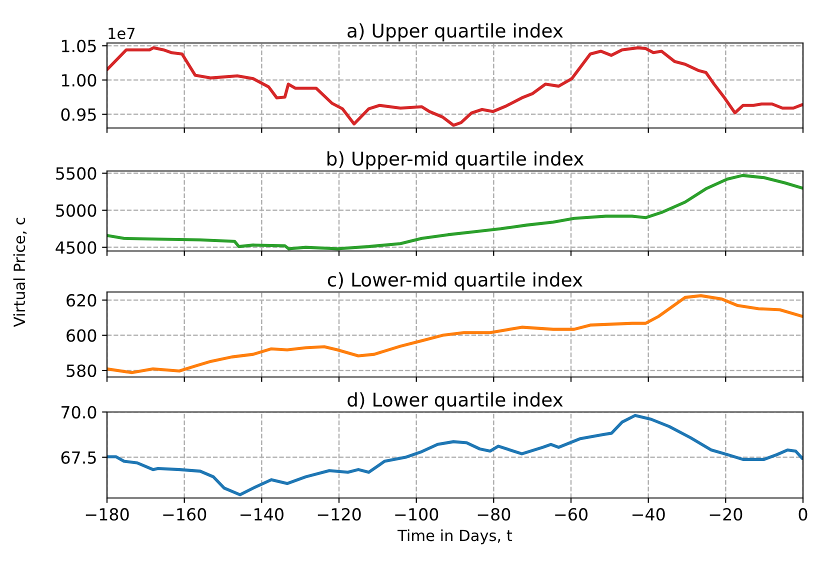  What do you see at coordinates (455, 536) in the screenshot?
I see `x-axis-title: Time in Days, t` at bounding box center [455, 536].